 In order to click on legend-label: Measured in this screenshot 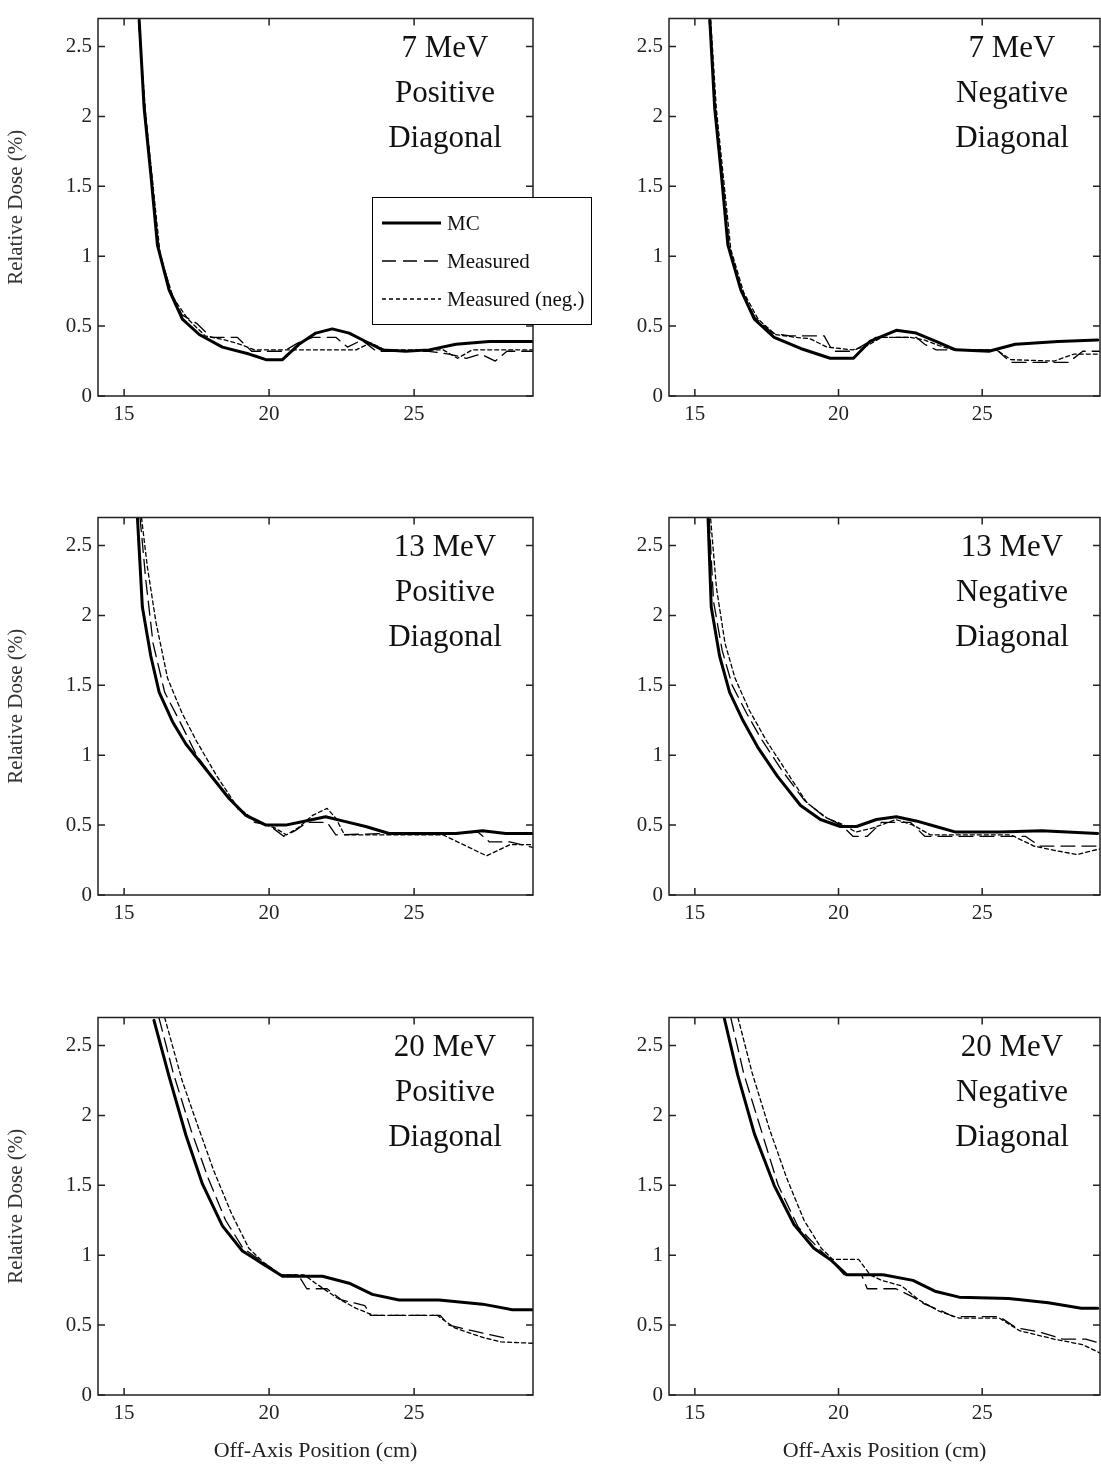, I will do `click(488, 261)`.